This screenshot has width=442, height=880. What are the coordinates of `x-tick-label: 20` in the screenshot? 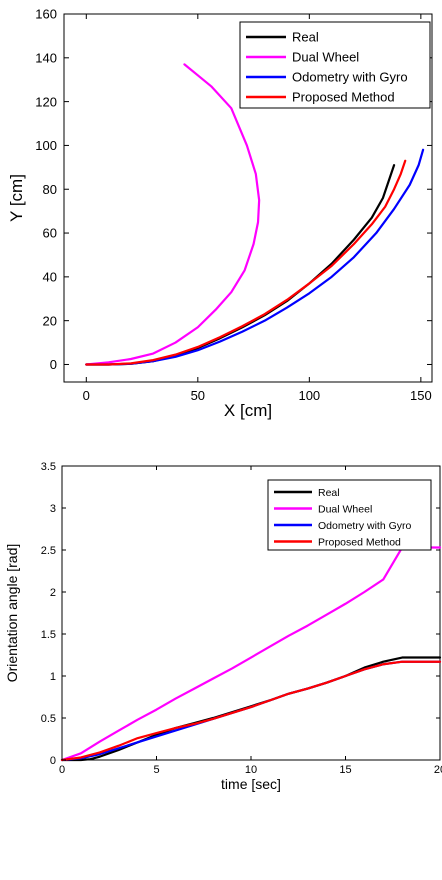 It's located at (438, 770).